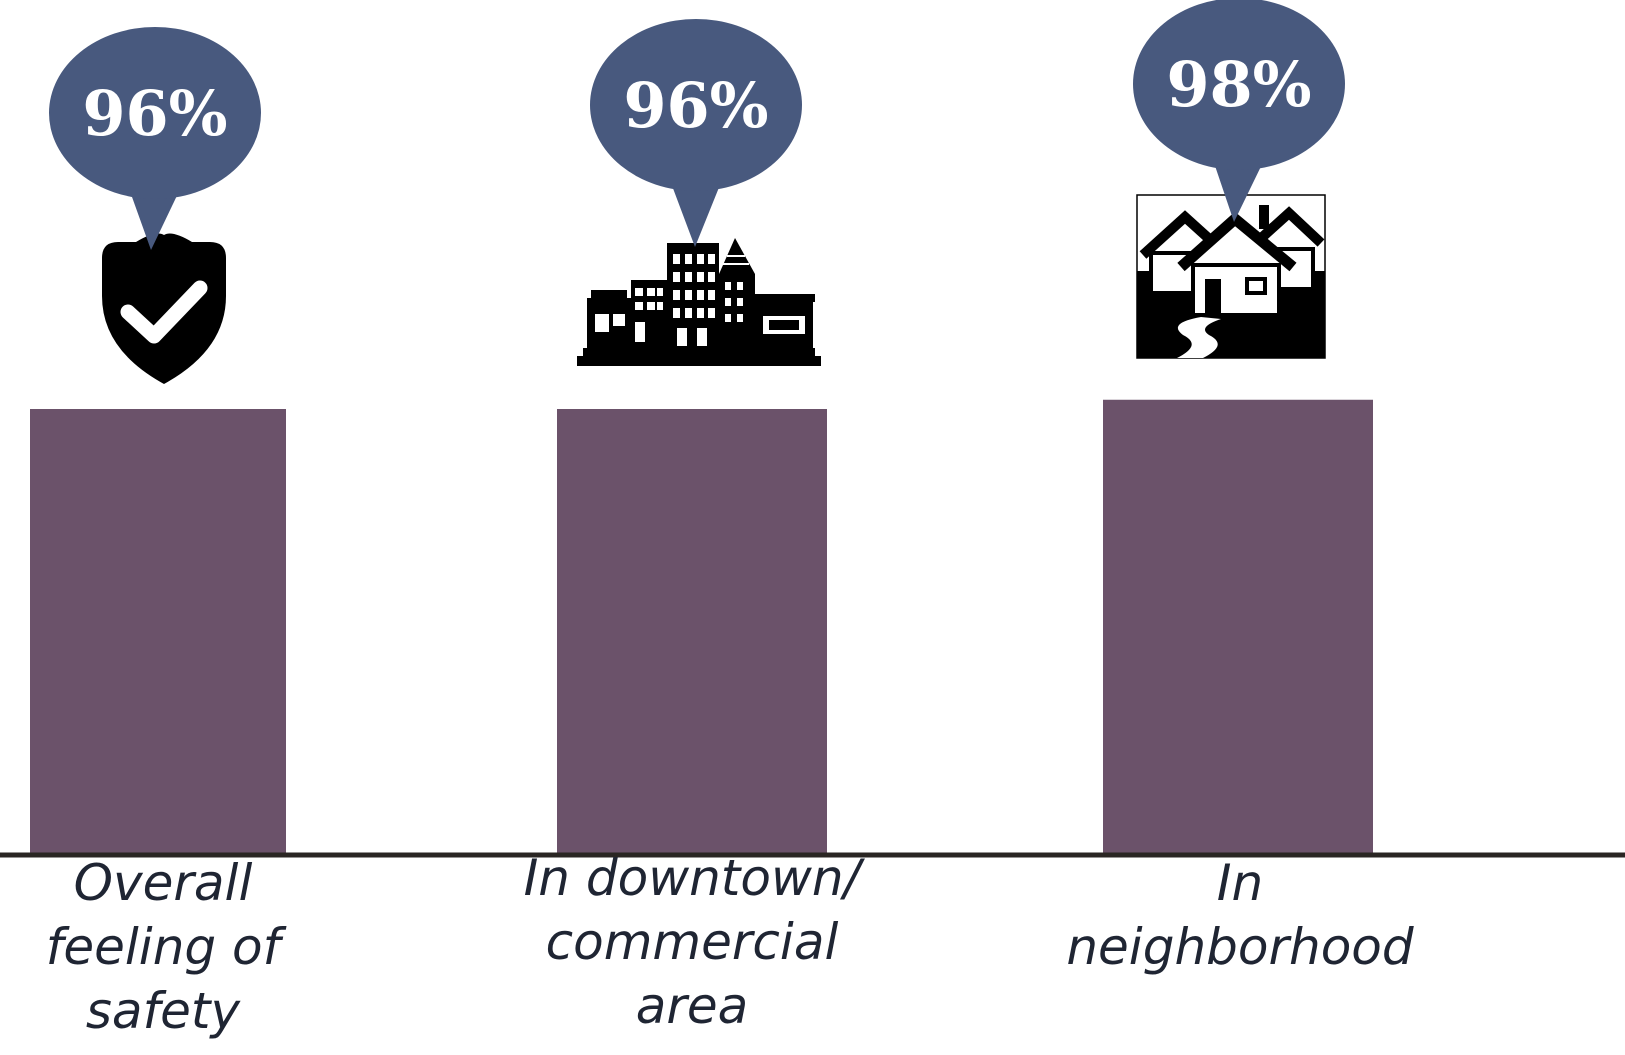 The height and width of the screenshot is (1055, 1625). What do you see at coordinates (1240, 947) in the screenshot?
I see `x-tick-label-3-line-2: neighborhood` at bounding box center [1240, 947].